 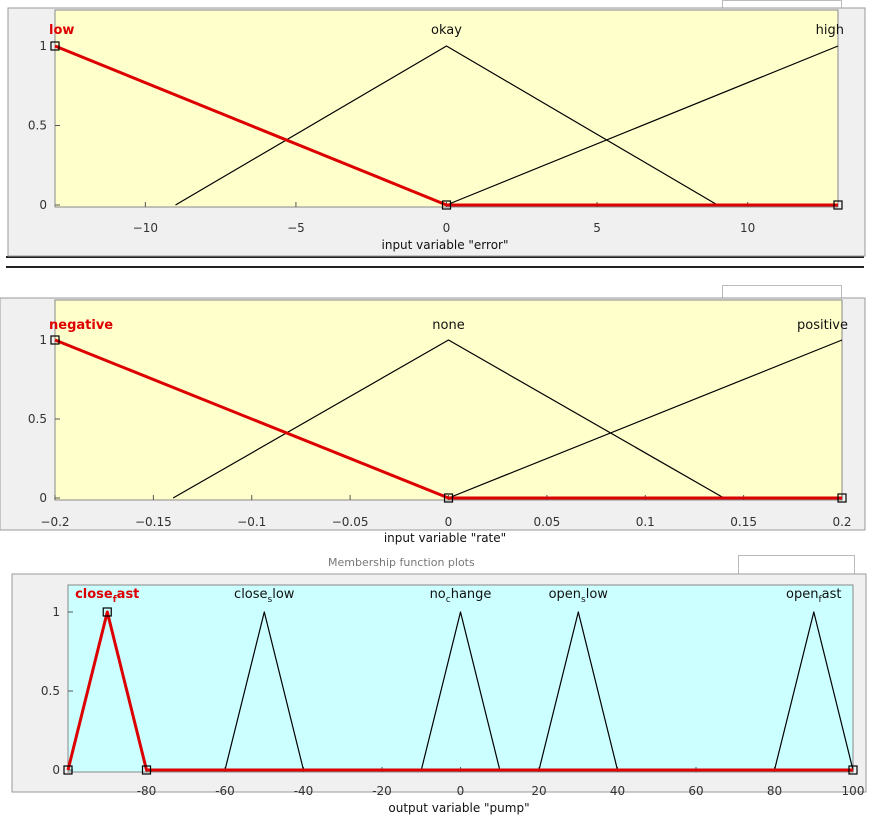 I want to click on mf-label-open_slow: openslow, so click(x=579, y=596).